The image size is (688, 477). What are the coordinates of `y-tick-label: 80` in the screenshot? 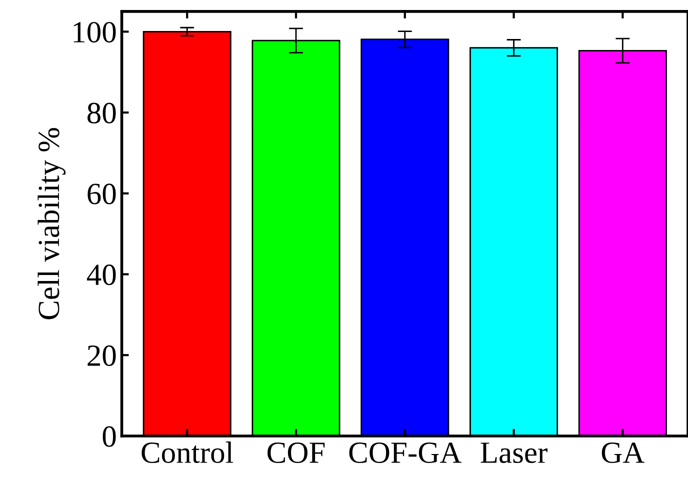 It's located at (102, 113).